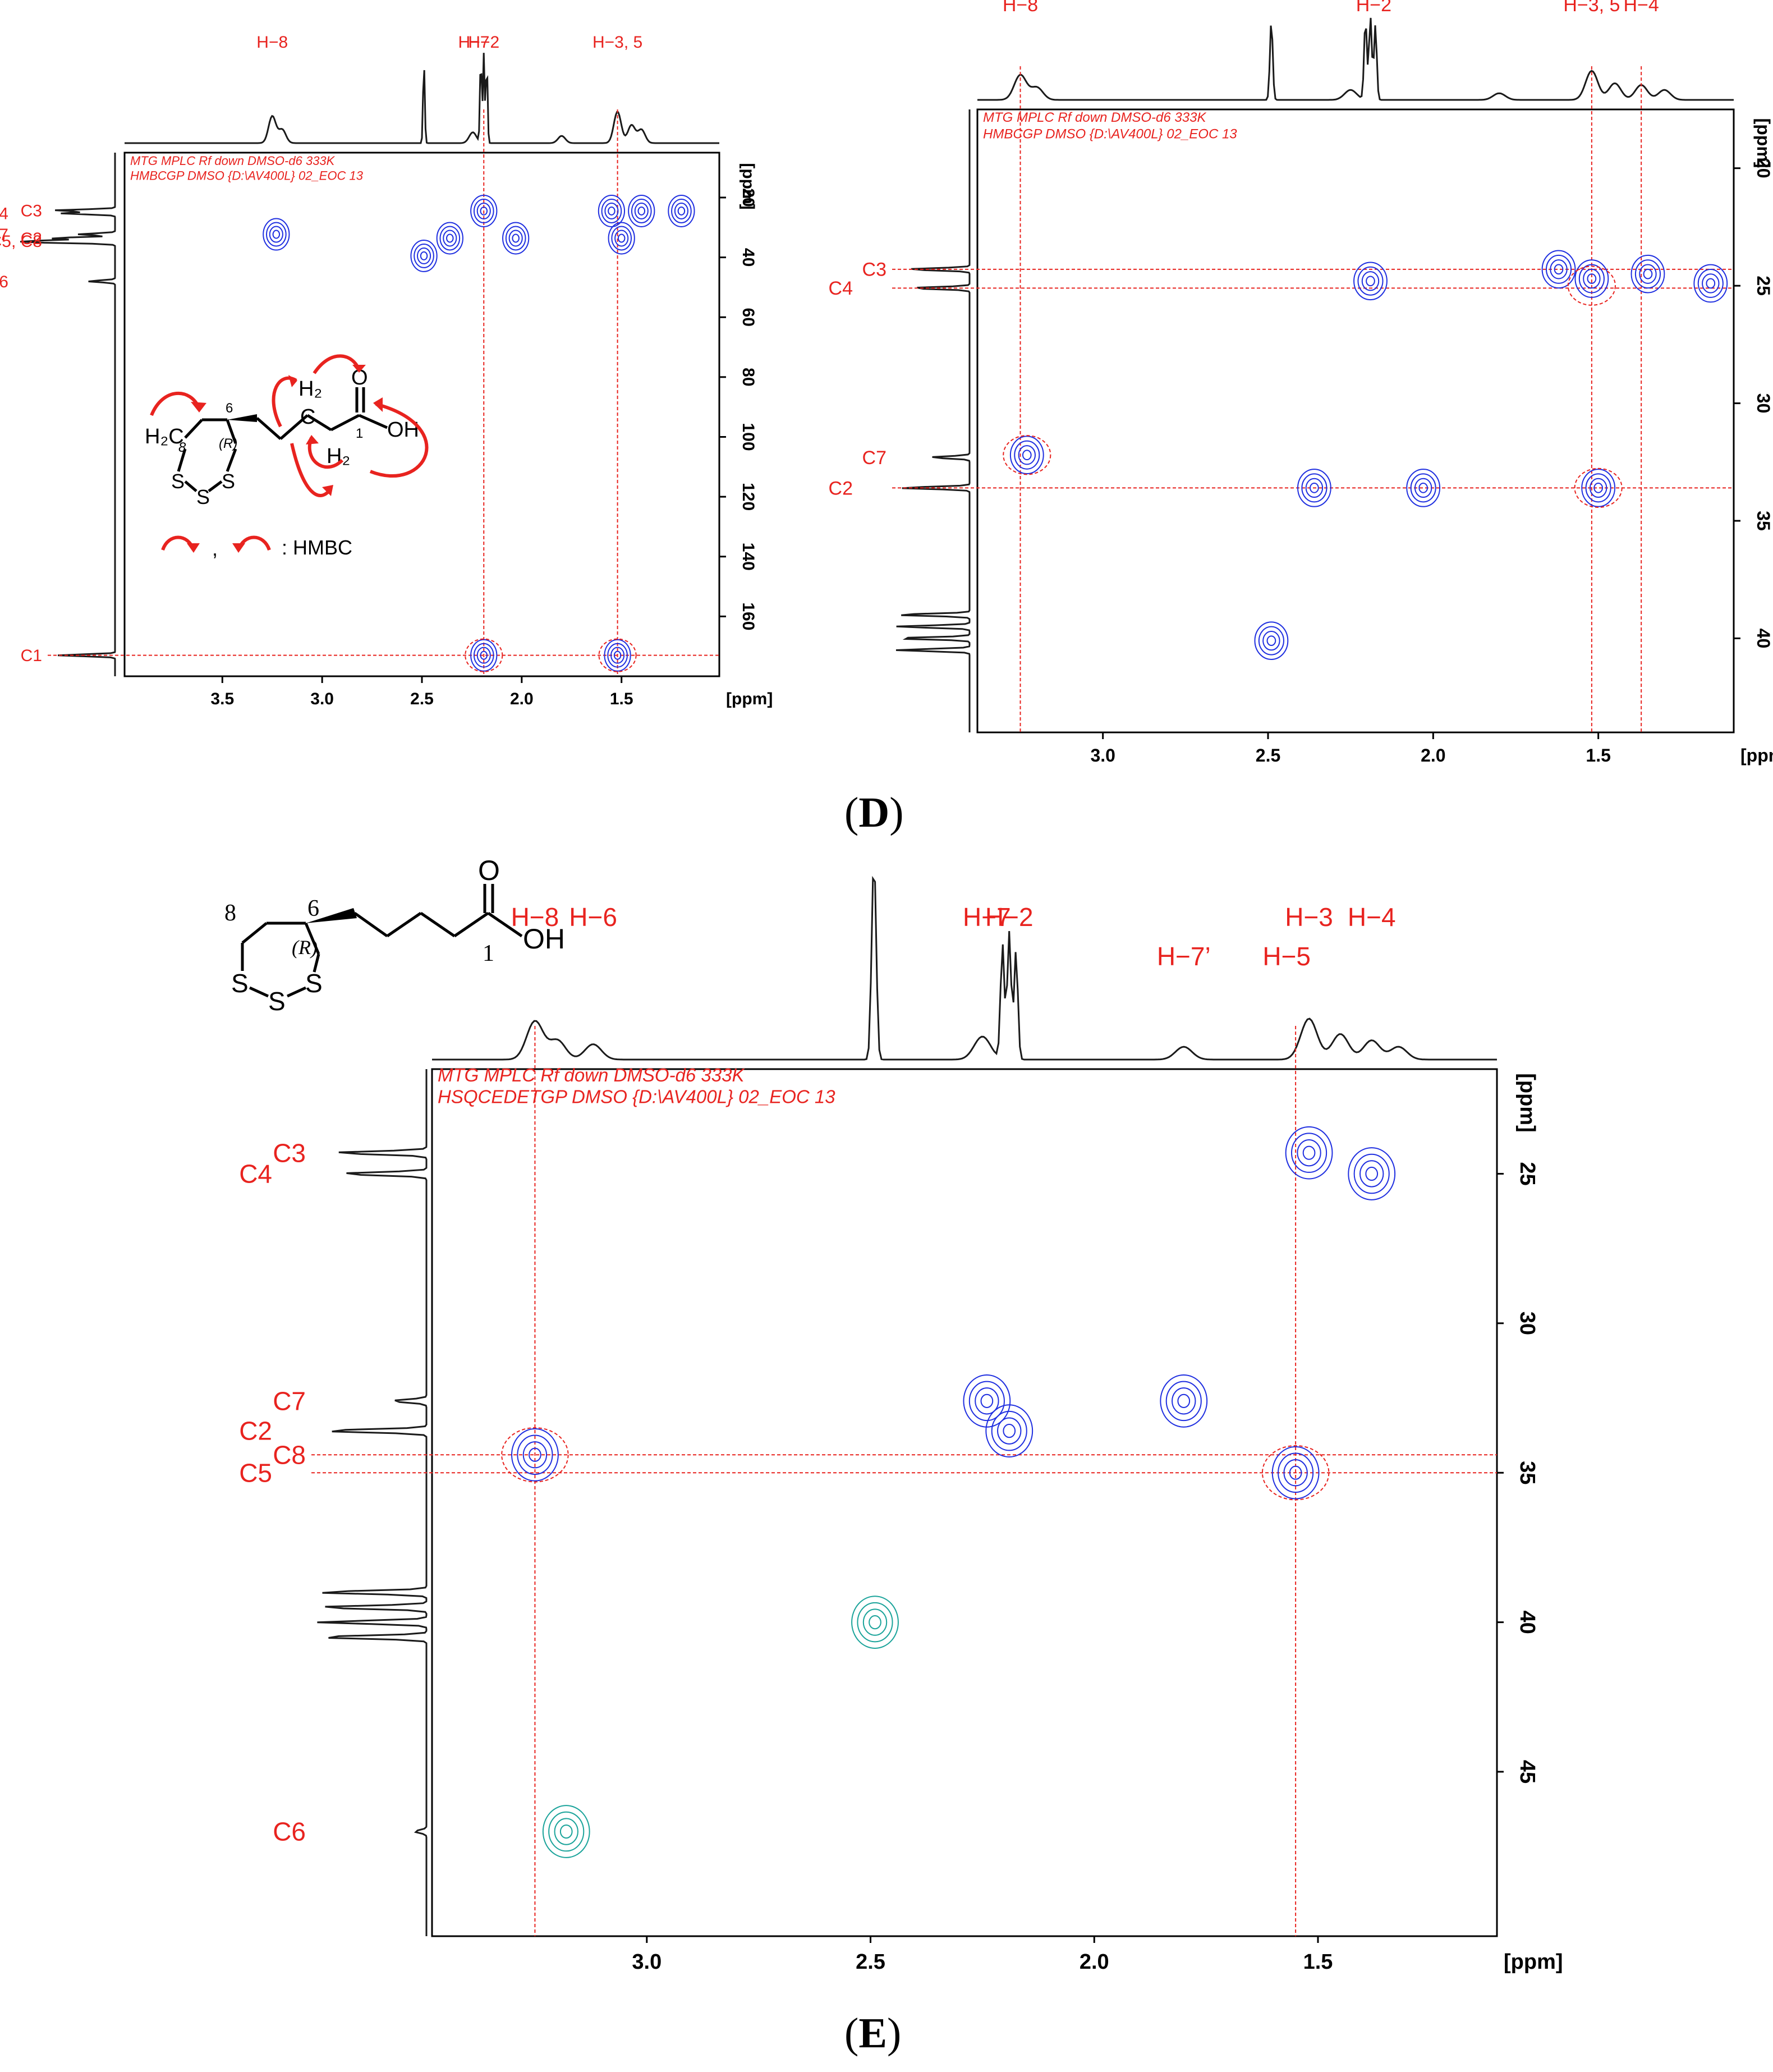  I want to click on structure-hsqc: 8 6 (R) 1 O OH S S S, so click(394, 936).